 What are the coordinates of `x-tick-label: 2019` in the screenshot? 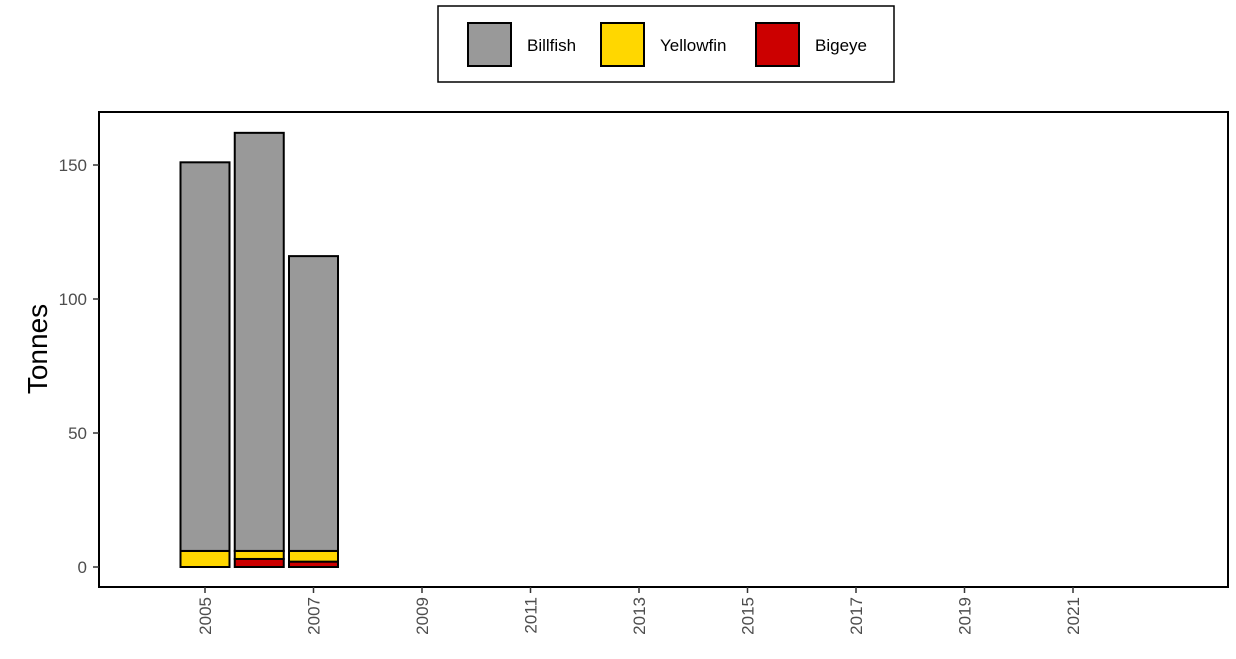 It's located at (965, 616).